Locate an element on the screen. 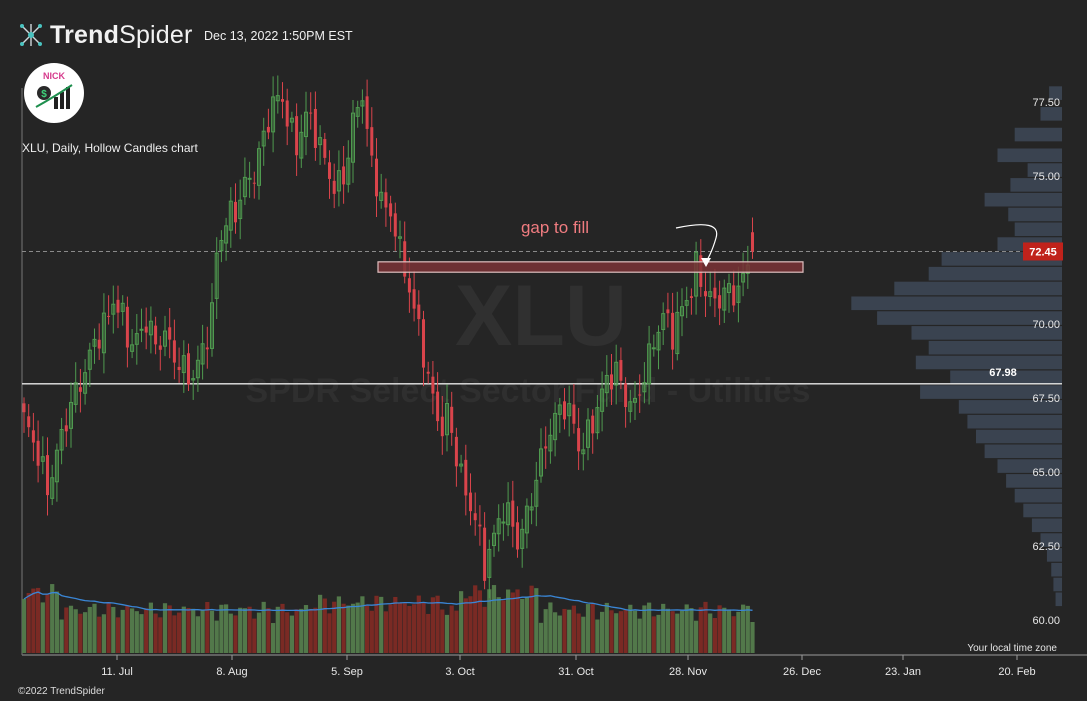  y-tick-label: 60.00 is located at coordinates (1046, 621).